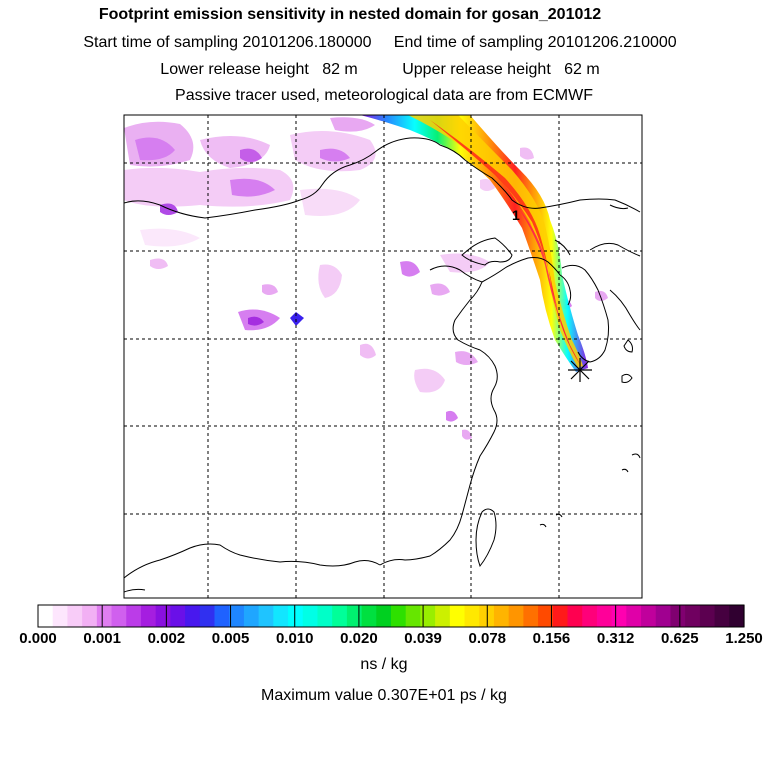  What do you see at coordinates (38, 638) in the screenshot?
I see `colorbar-tick-label: 0.000` at bounding box center [38, 638].